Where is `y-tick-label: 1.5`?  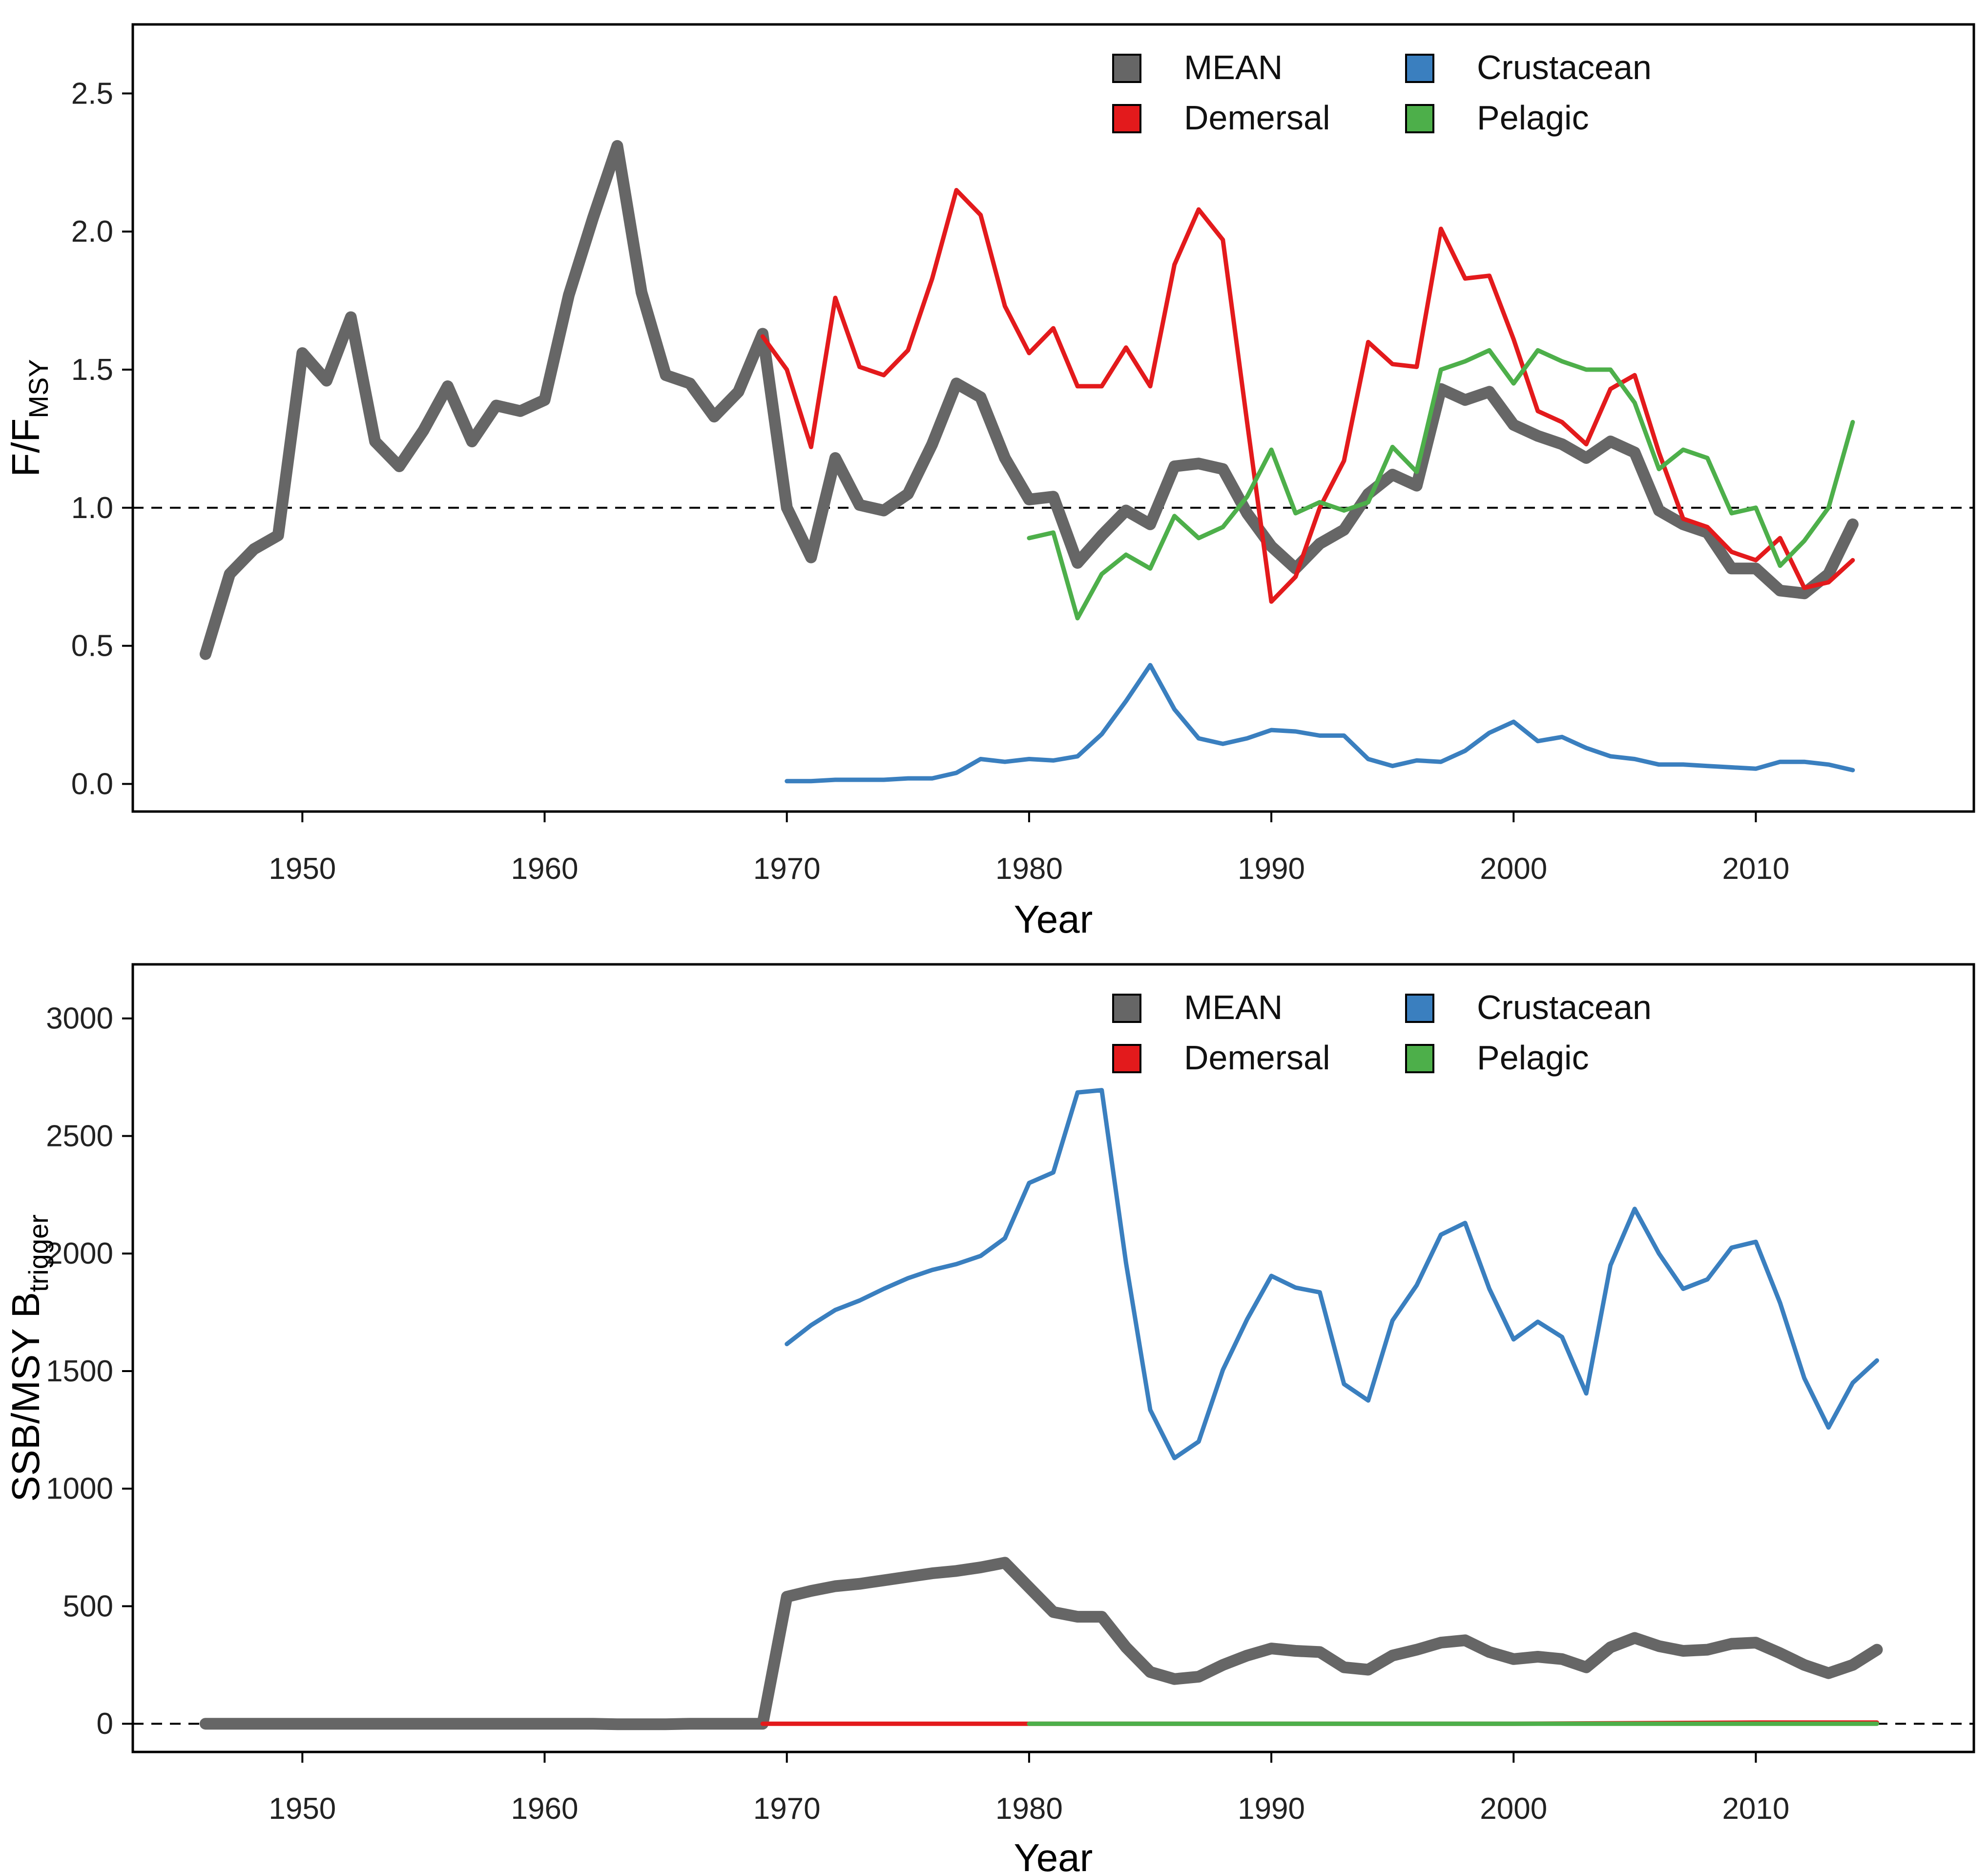
y-tick-label: 1.5 is located at coordinates (92, 370).